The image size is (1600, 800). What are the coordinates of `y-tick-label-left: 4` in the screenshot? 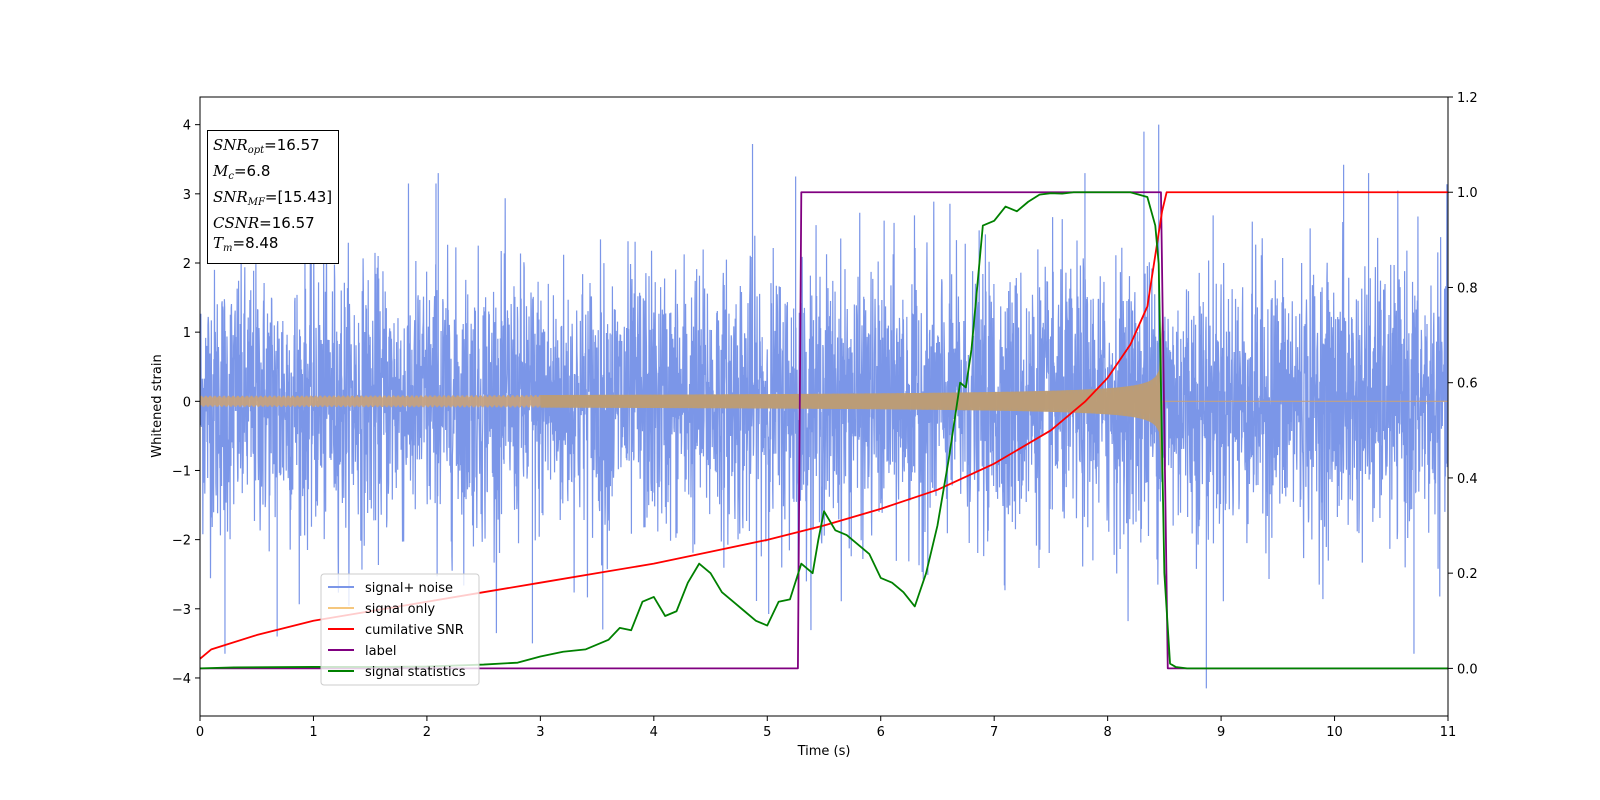 It's located at (187, 126).